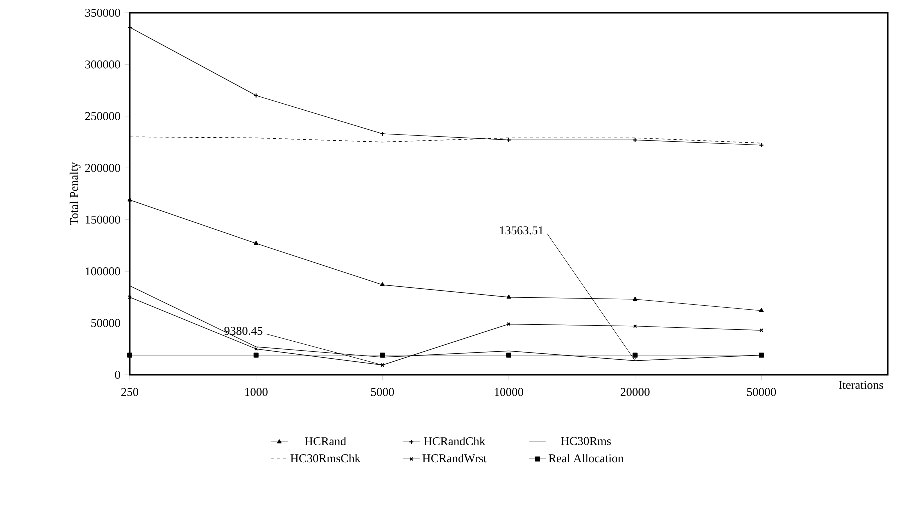  What do you see at coordinates (325, 458) in the screenshot?
I see `legend-label: HC30RmsChk` at bounding box center [325, 458].